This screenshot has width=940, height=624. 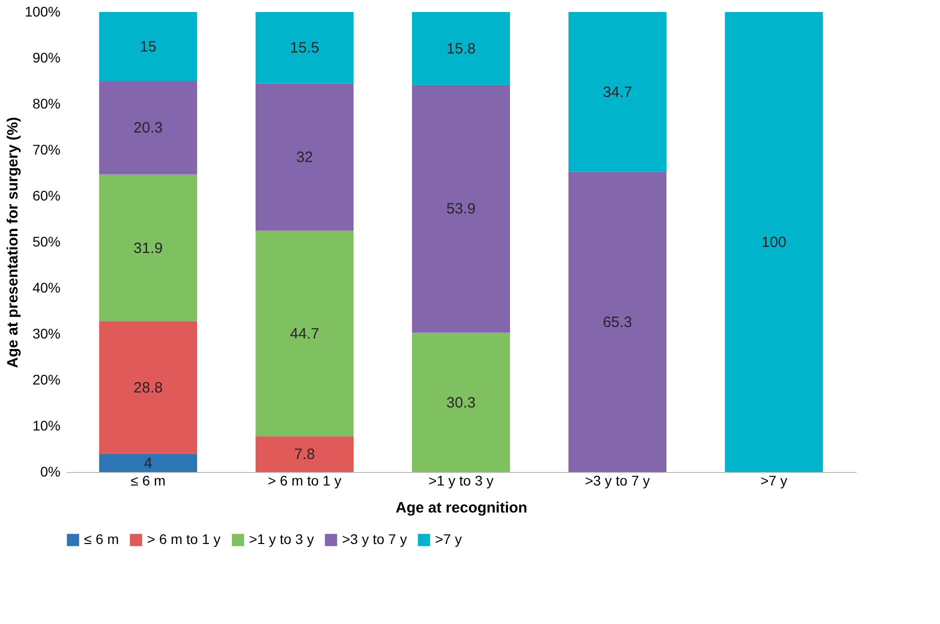 What do you see at coordinates (148, 480) in the screenshot?
I see `x-tick-label: ≤ 6 m` at bounding box center [148, 480].